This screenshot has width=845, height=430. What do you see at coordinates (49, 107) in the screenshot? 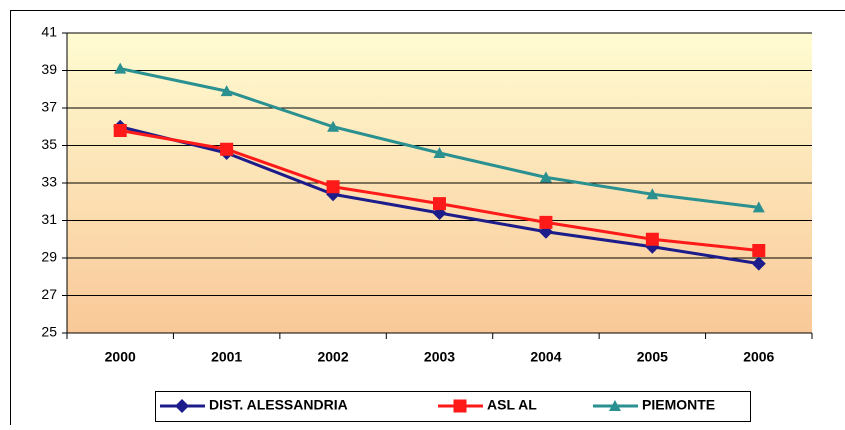
I see `y-tick-label: 37` at bounding box center [49, 107].